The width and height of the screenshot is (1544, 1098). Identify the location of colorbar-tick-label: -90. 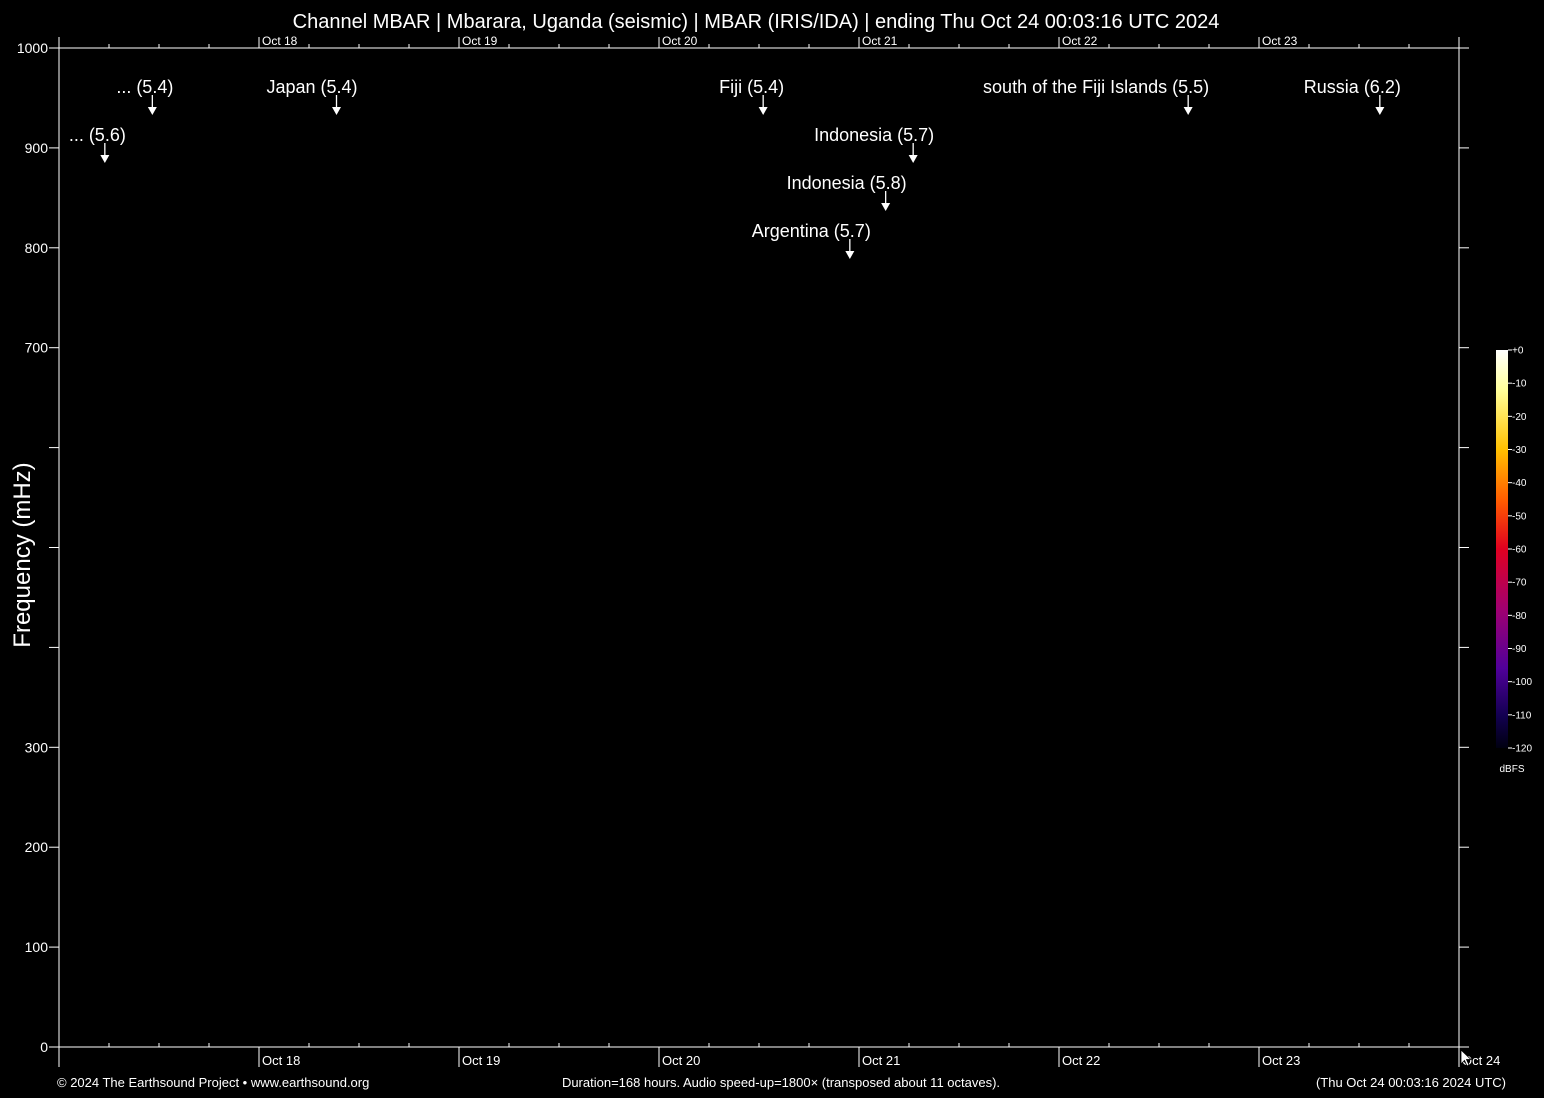
(1519, 649).